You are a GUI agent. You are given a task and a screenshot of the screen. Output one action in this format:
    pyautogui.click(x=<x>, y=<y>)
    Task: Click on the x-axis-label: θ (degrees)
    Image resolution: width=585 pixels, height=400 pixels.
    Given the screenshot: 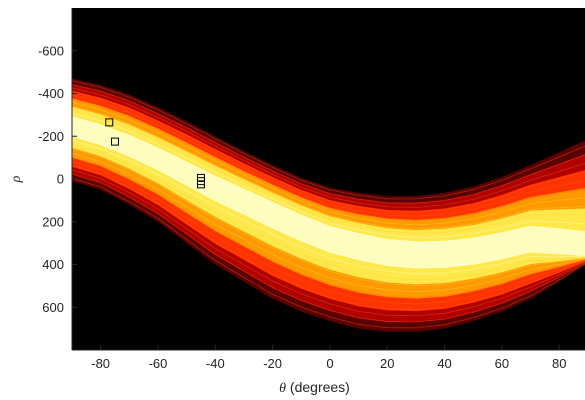 What is the action you would take?
    pyautogui.click(x=314, y=387)
    